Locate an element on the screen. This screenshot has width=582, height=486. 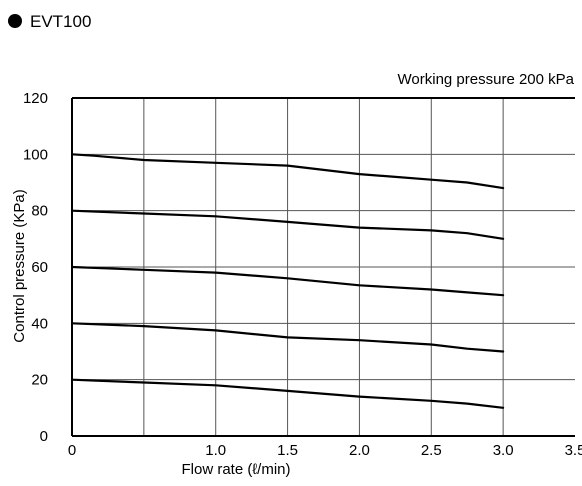
y-tick-label: 0 is located at coordinates (44, 436).